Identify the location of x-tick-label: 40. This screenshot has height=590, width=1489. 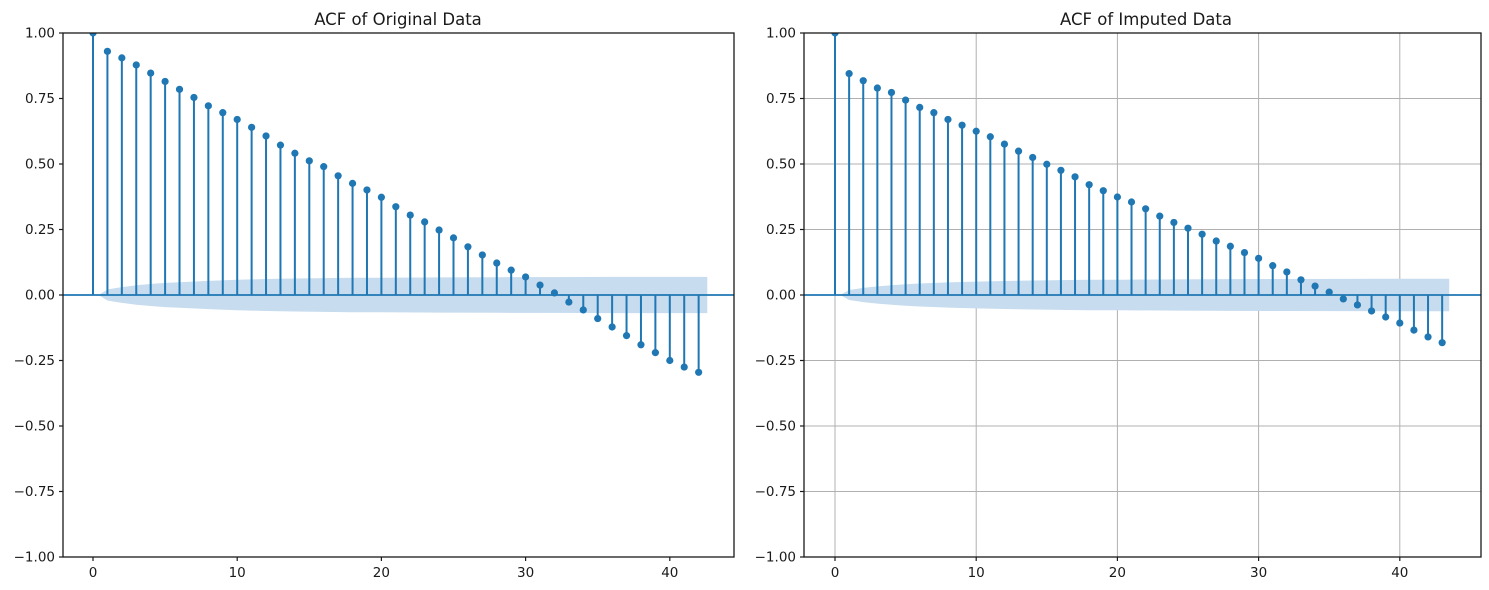
(1399, 573).